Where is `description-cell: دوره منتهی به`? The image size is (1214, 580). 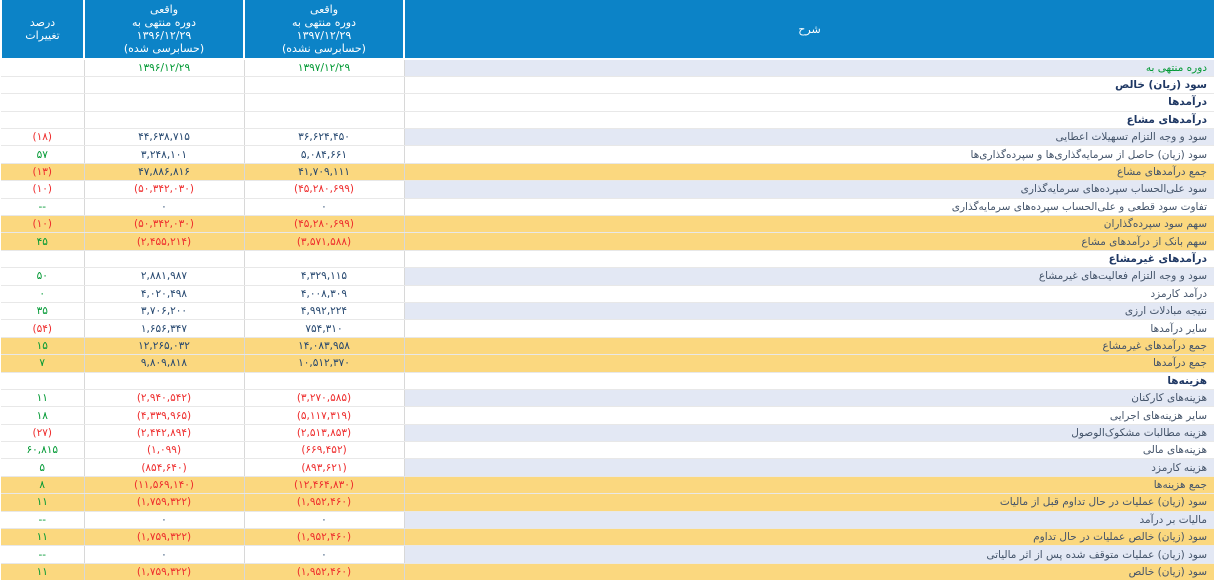 description-cell: دوره منتهی به is located at coordinates (808, 68).